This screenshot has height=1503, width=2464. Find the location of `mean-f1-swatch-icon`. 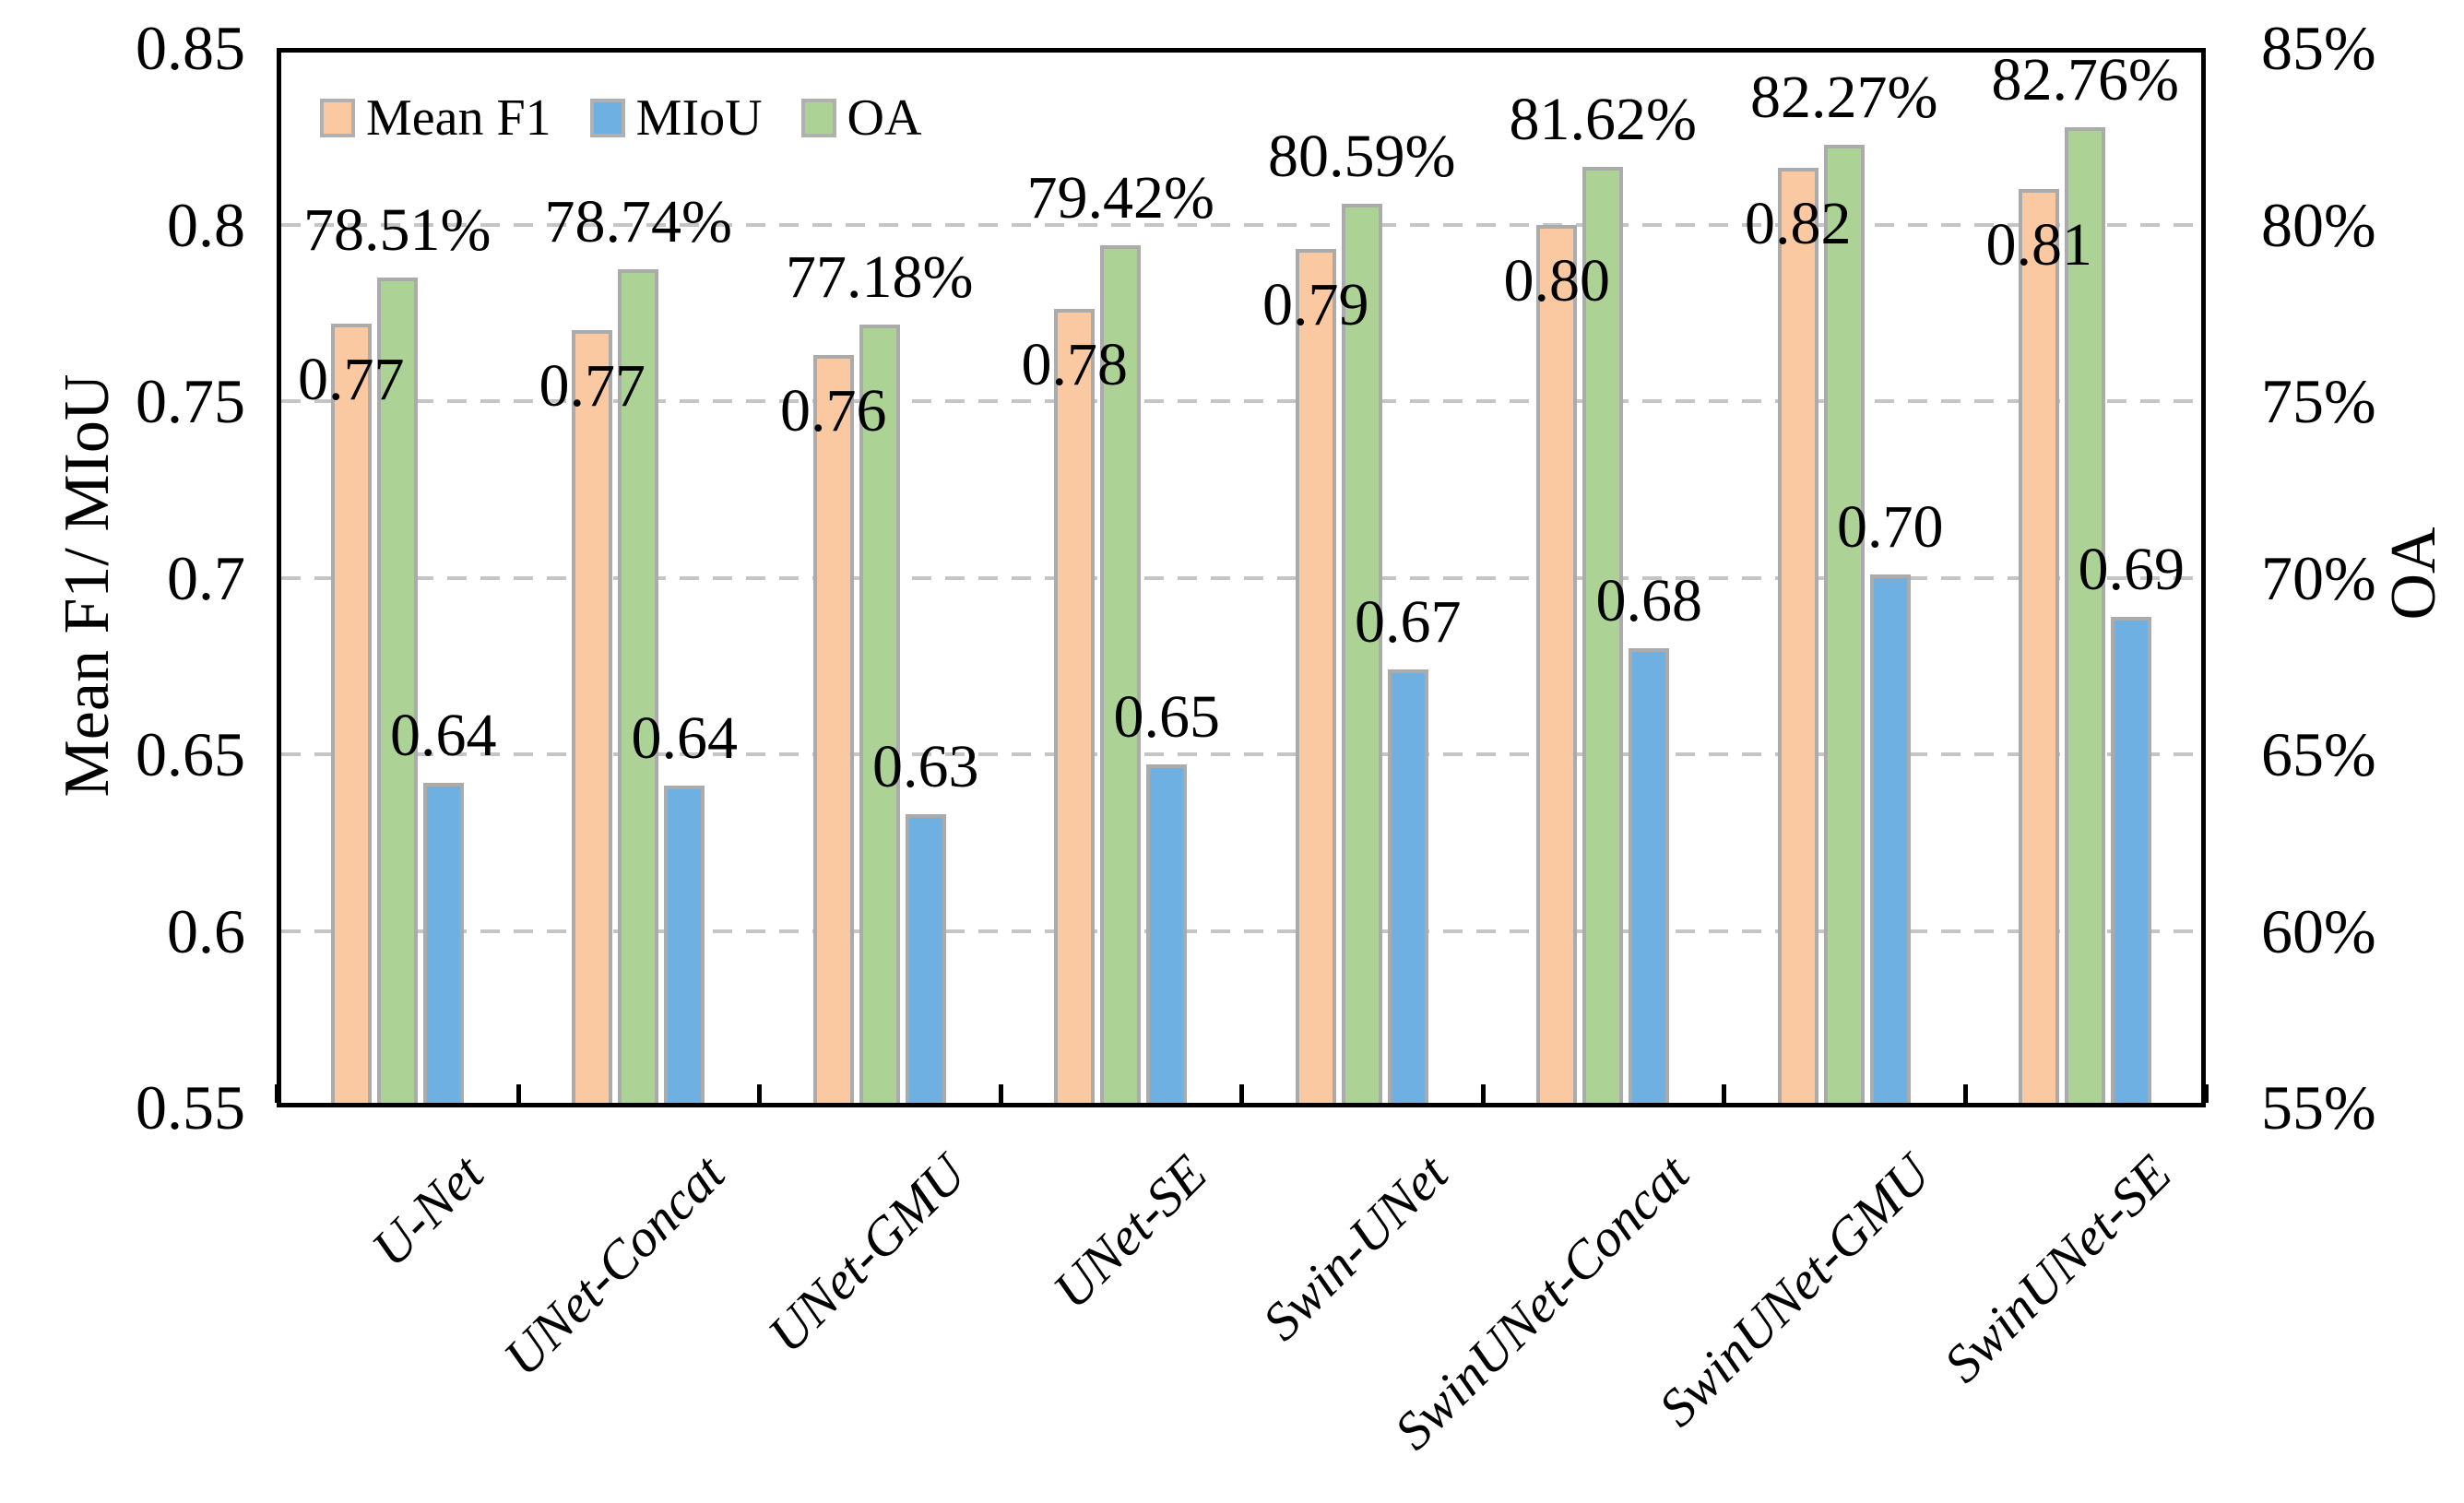

mean-f1-swatch-icon is located at coordinates (338, 118).